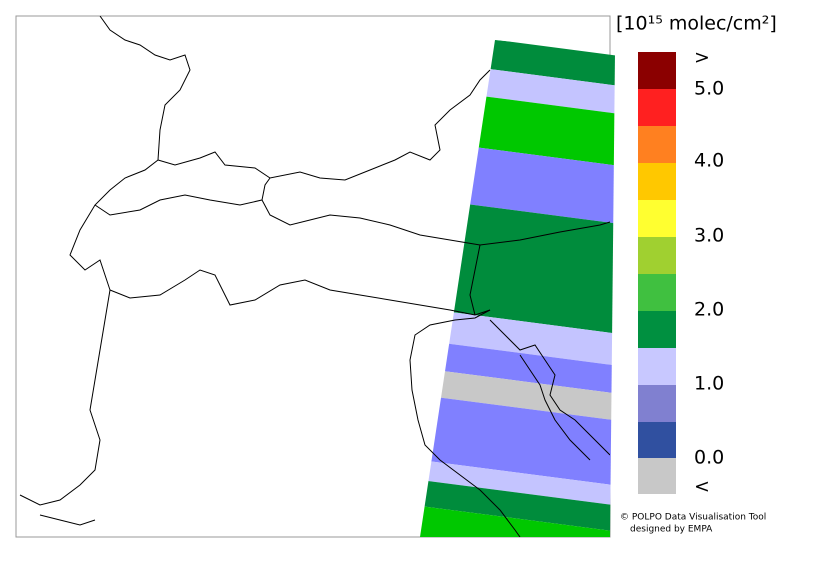  What do you see at coordinates (693, 518) in the screenshot?
I see `credit: © POLPO Data Visualisation Tool` at bounding box center [693, 518].